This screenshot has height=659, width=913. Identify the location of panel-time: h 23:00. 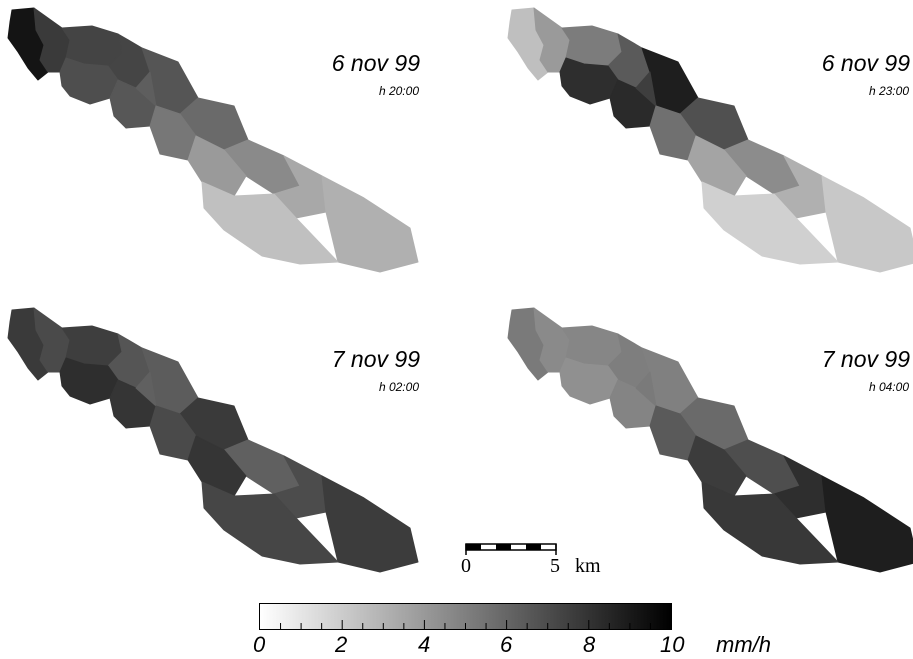
(888, 91).